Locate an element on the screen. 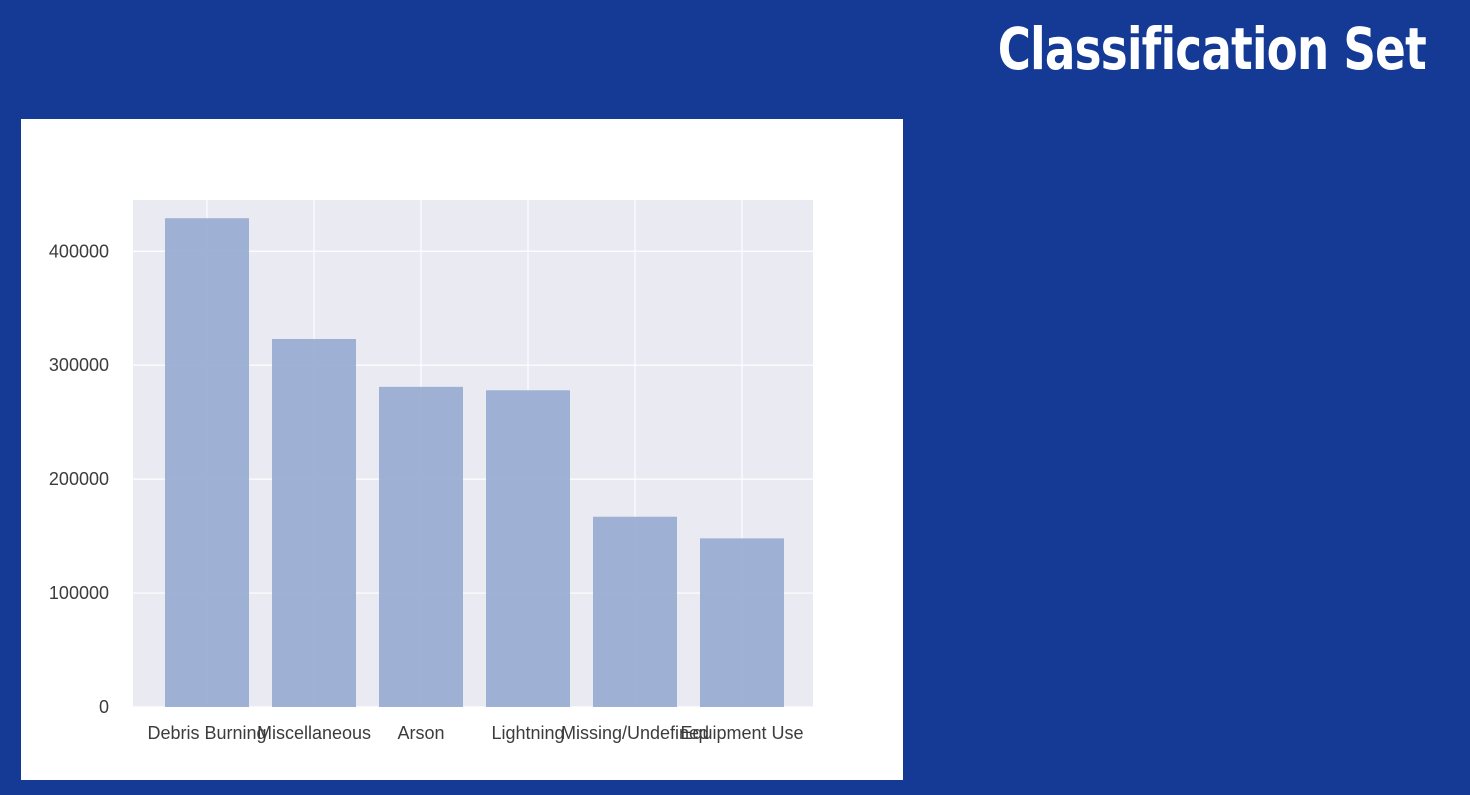 The image size is (1470, 795). y-tick-label: 200000 is located at coordinates (79, 479).